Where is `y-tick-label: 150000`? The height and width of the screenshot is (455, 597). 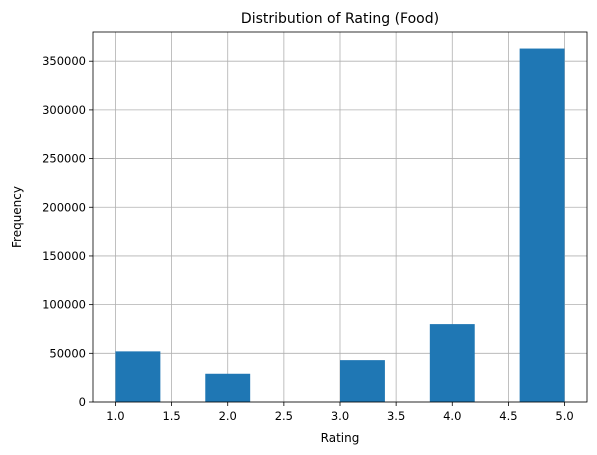 y-tick-label: 150000 is located at coordinates (64, 256).